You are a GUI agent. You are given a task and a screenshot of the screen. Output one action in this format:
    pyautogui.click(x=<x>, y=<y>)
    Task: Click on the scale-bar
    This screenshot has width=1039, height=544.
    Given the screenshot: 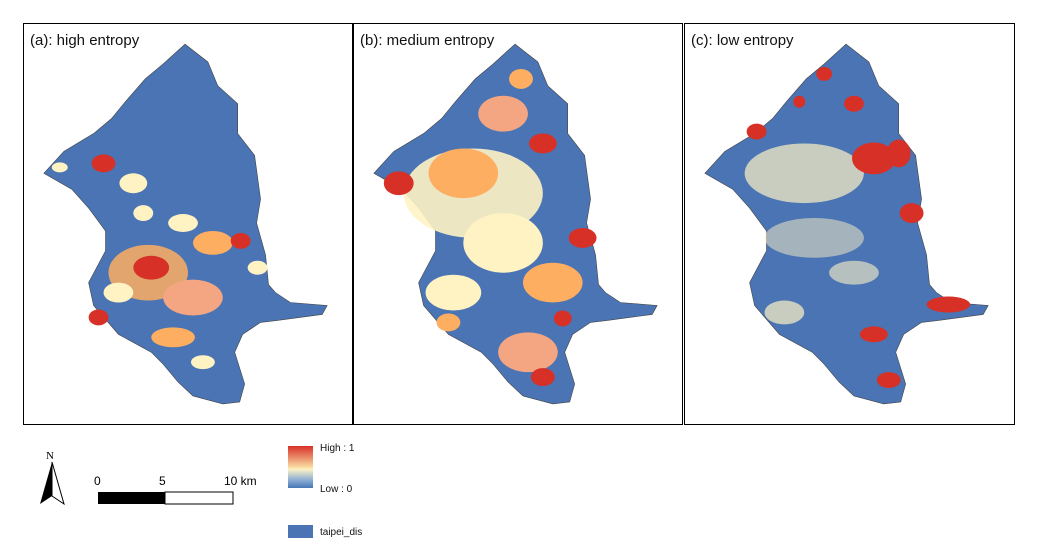 What is the action you would take?
    pyautogui.click(x=166, y=498)
    